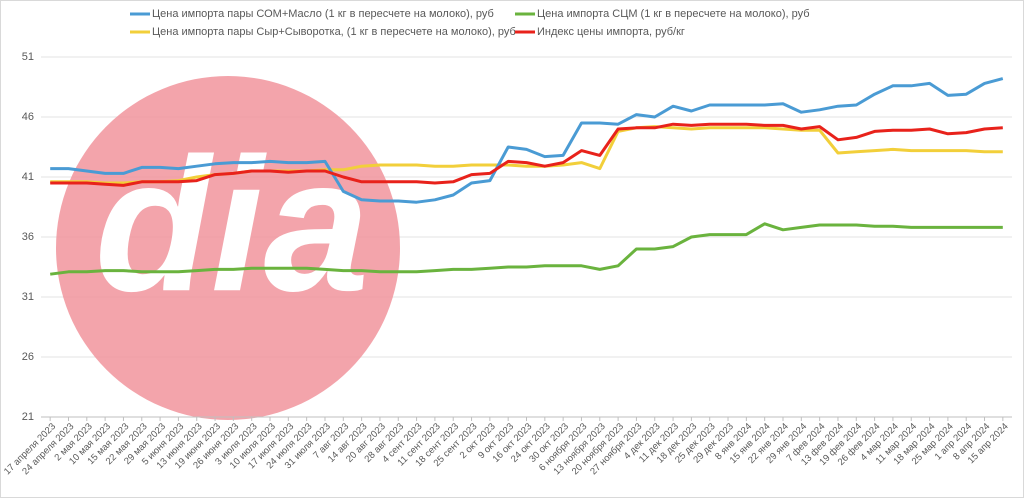 This screenshot has height=498, width=1024. Describe the element at coordinates (28, 417) in the screenshot. I see `y-tick-label: 21` at that location.